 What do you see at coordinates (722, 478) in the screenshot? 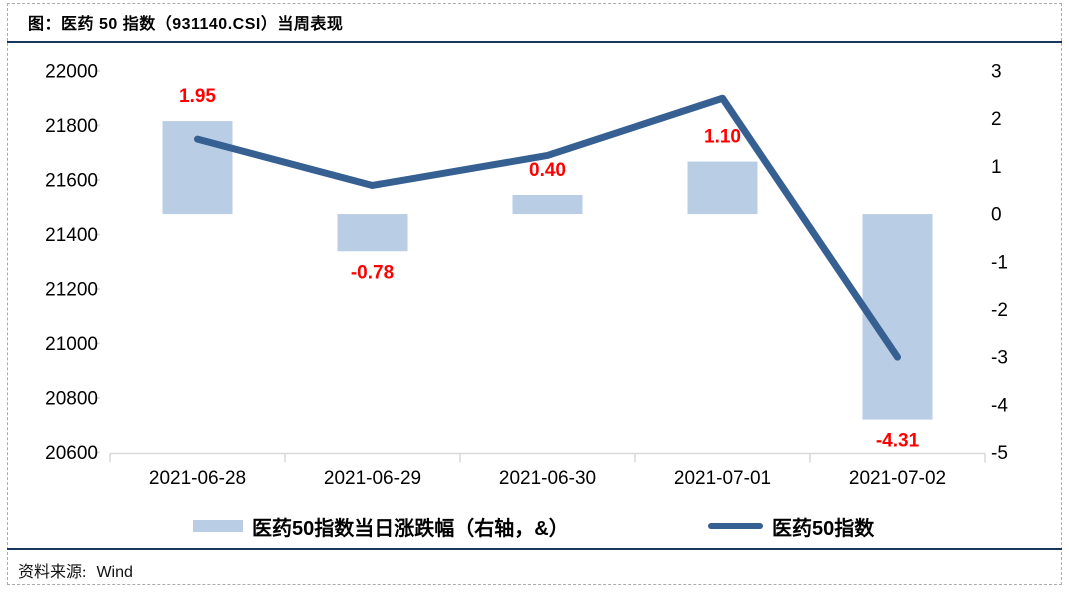
I see `x-axis-label: 2021-07-01` at bounding box center [722, 478].